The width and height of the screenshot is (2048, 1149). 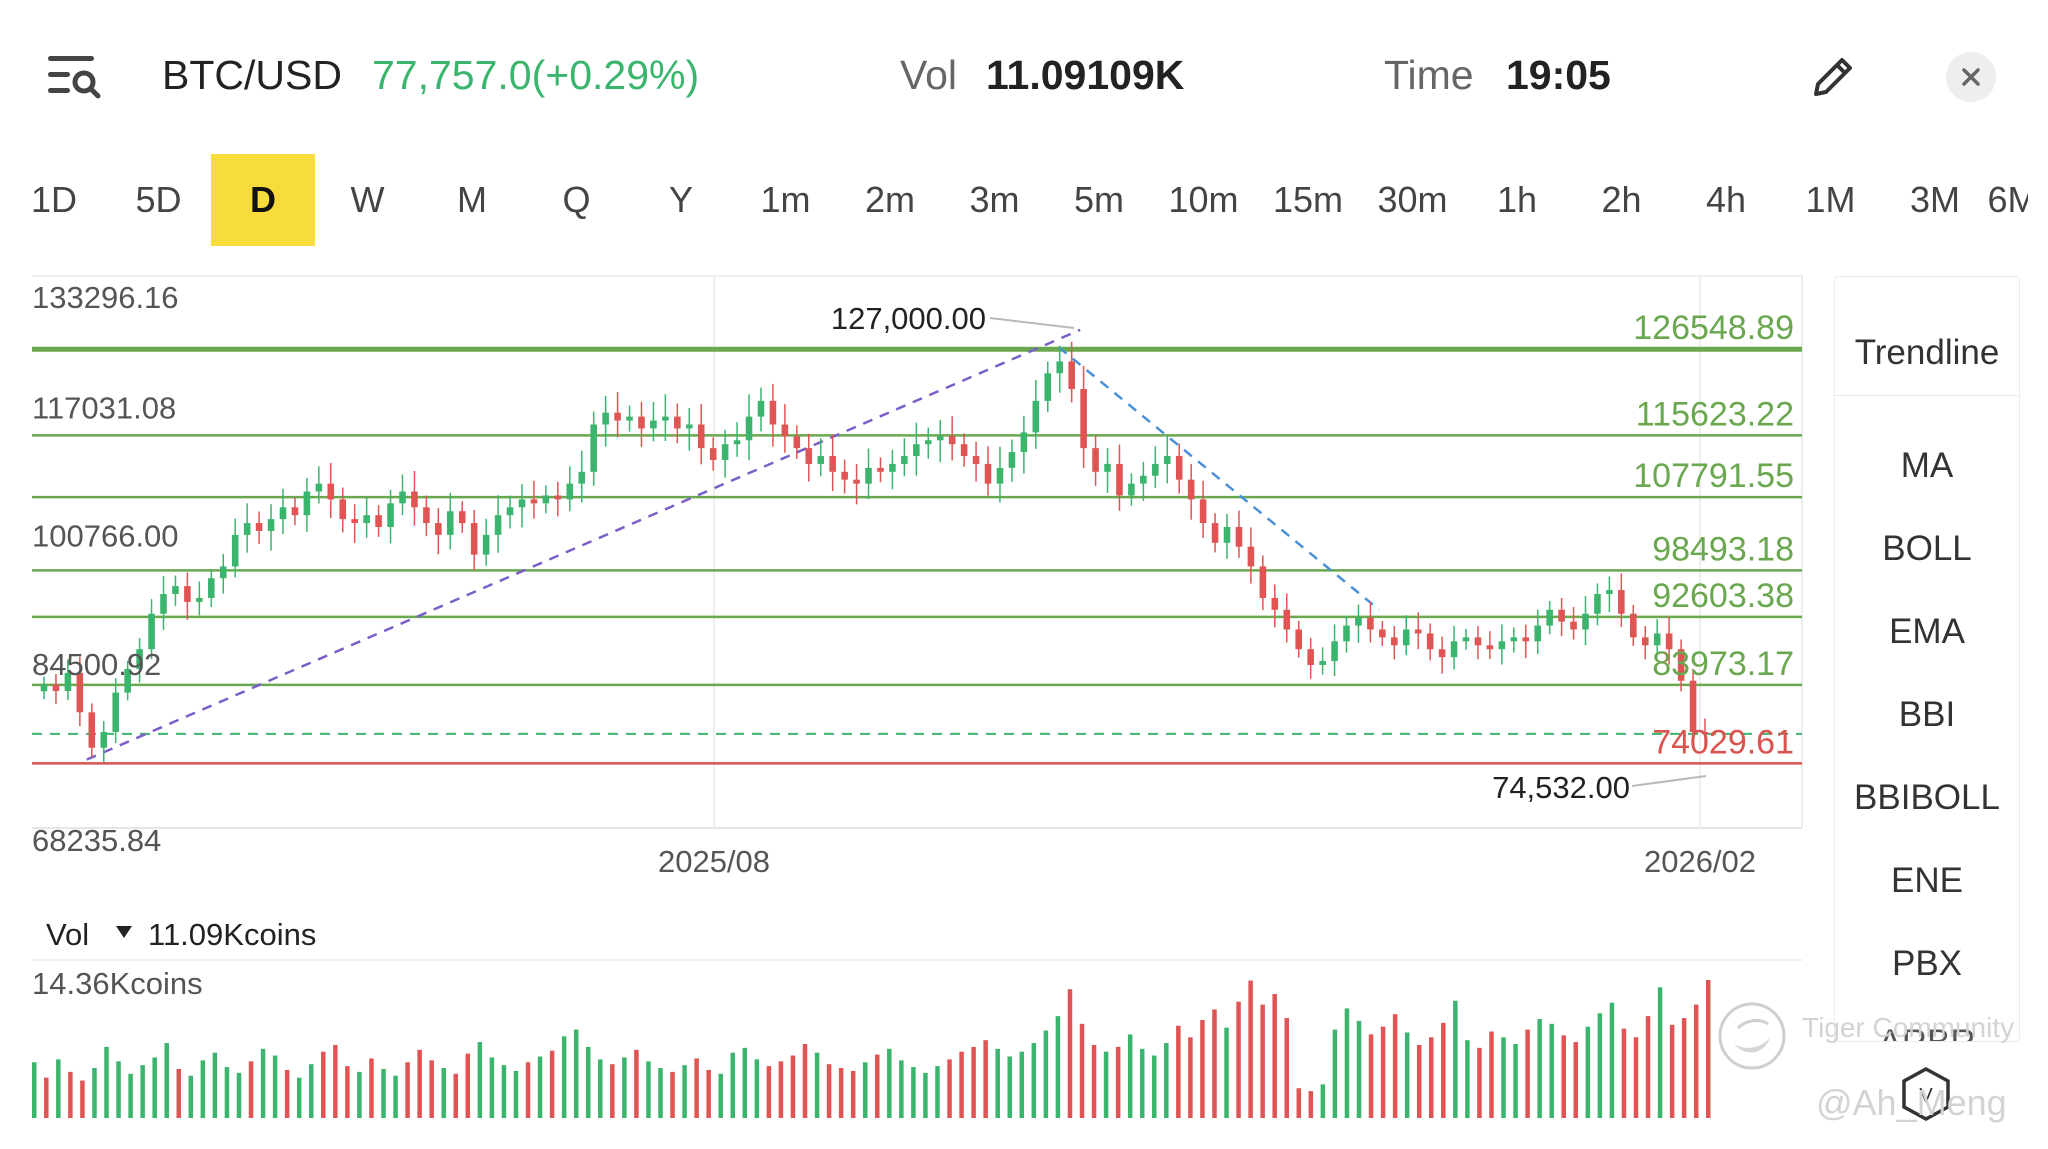 What do you see at coordinates (1927, 548) in the screenshot?
I see `indicator-boll: BOLL` at bounding box center [1927, 548].